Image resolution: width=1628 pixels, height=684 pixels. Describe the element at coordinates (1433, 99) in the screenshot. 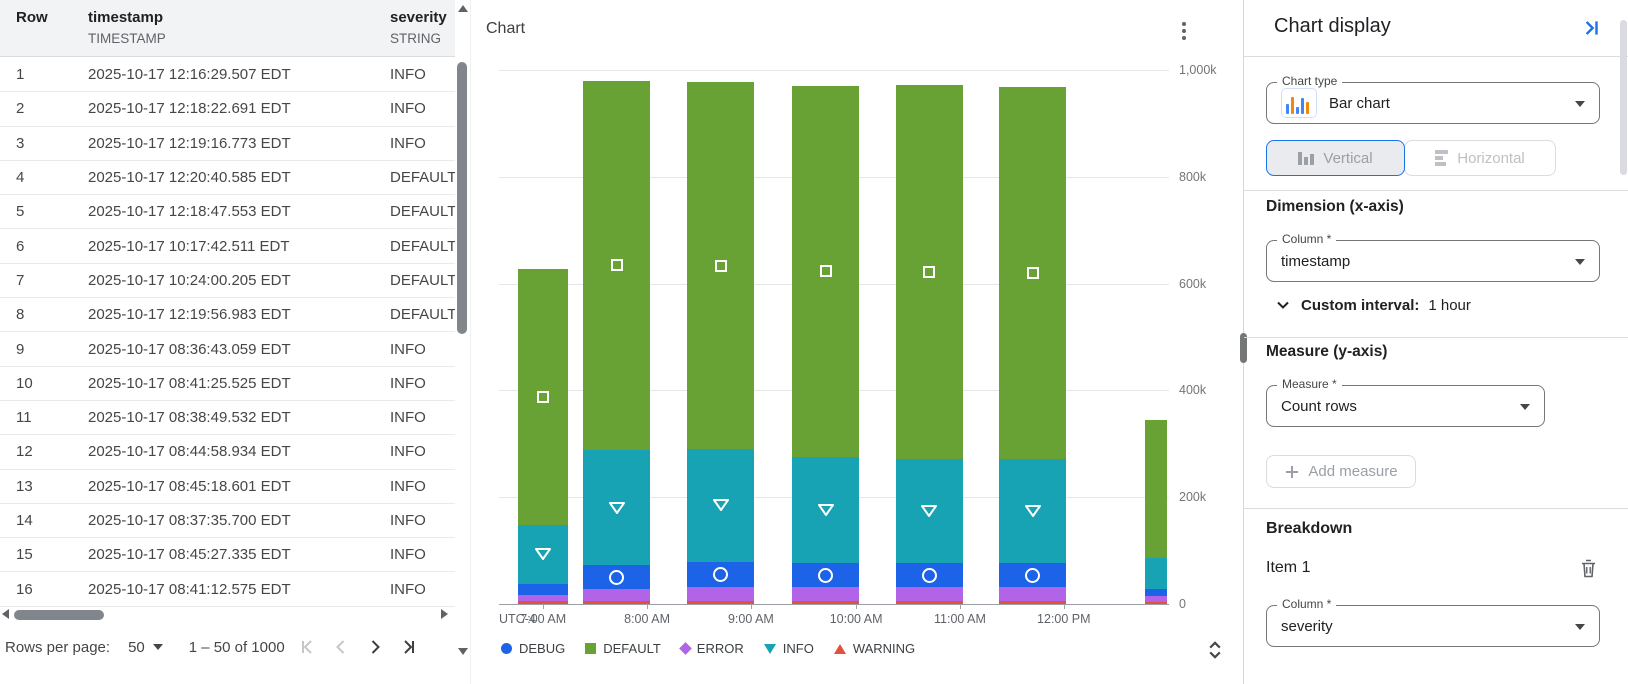

I see `chart-type-select: Chart type Bar chart` at that location.